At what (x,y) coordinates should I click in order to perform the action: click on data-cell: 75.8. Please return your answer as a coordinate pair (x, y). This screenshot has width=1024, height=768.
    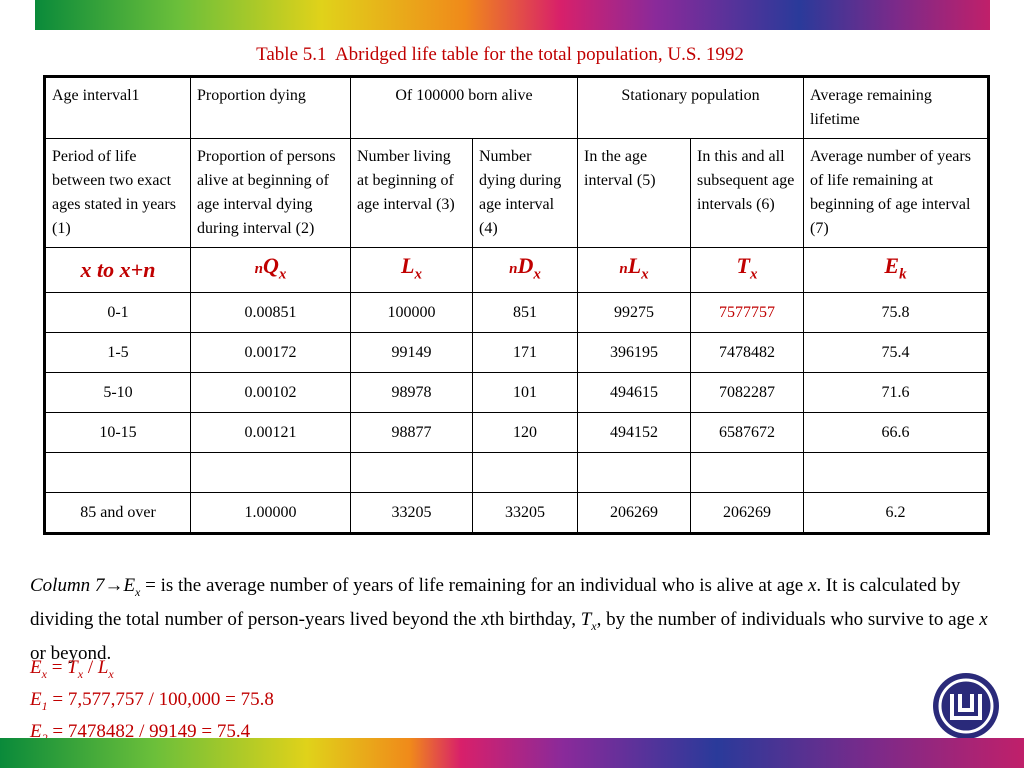
    Looking at the image, I should click on (896, 312).